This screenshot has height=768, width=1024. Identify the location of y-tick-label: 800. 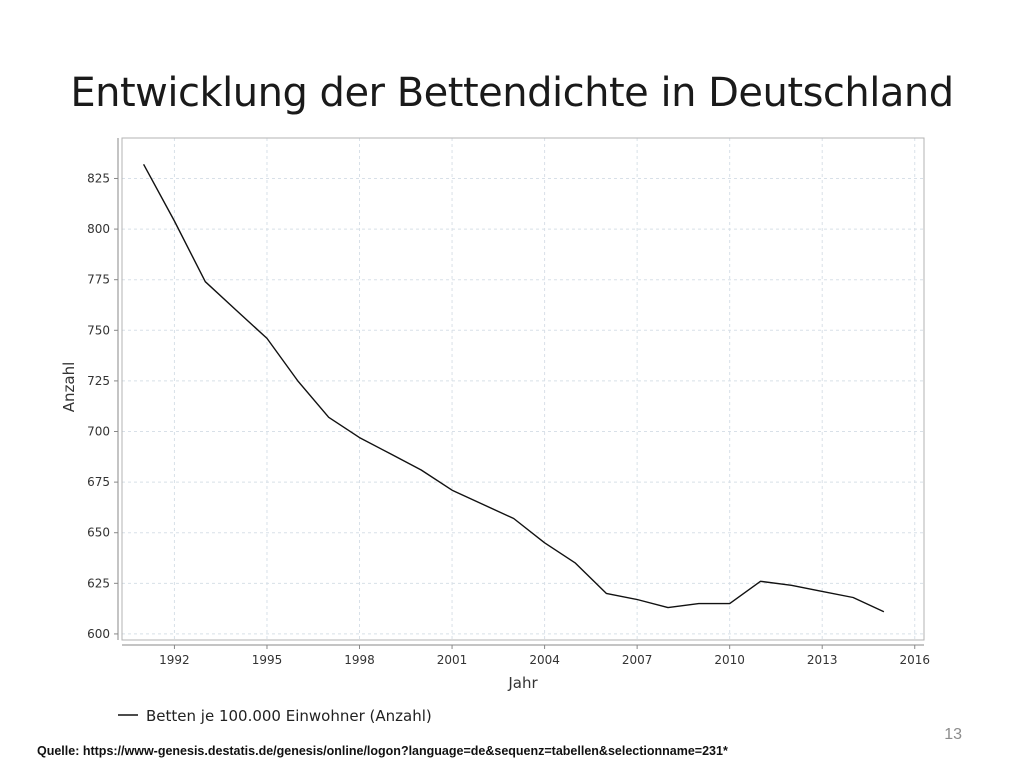
(98, 229).